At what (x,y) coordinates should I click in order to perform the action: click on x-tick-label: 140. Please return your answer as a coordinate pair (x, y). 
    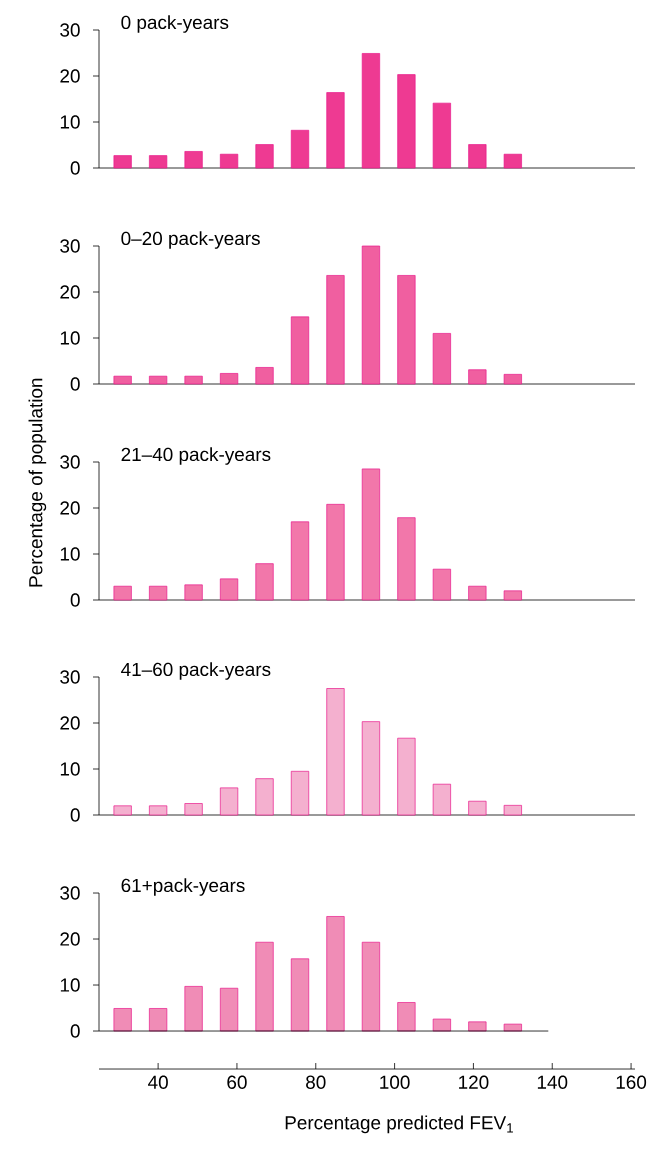
    Looking at the image, I should click on (552, 1082).